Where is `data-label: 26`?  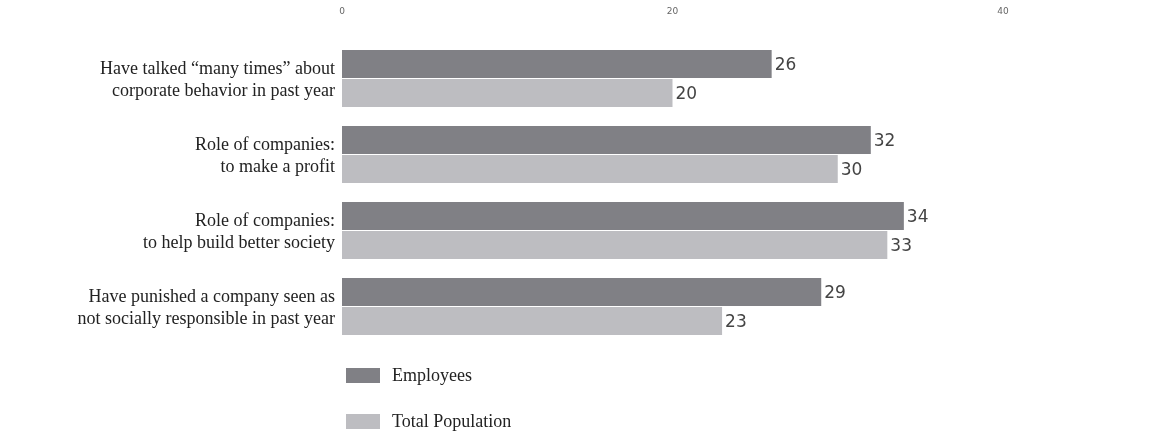 data-label: 26 is located at coordinates (785, 63).